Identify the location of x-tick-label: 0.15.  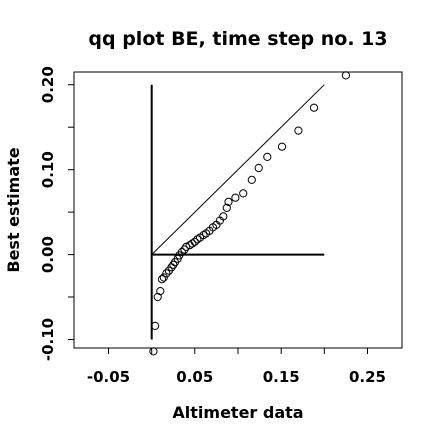
(281, 377).